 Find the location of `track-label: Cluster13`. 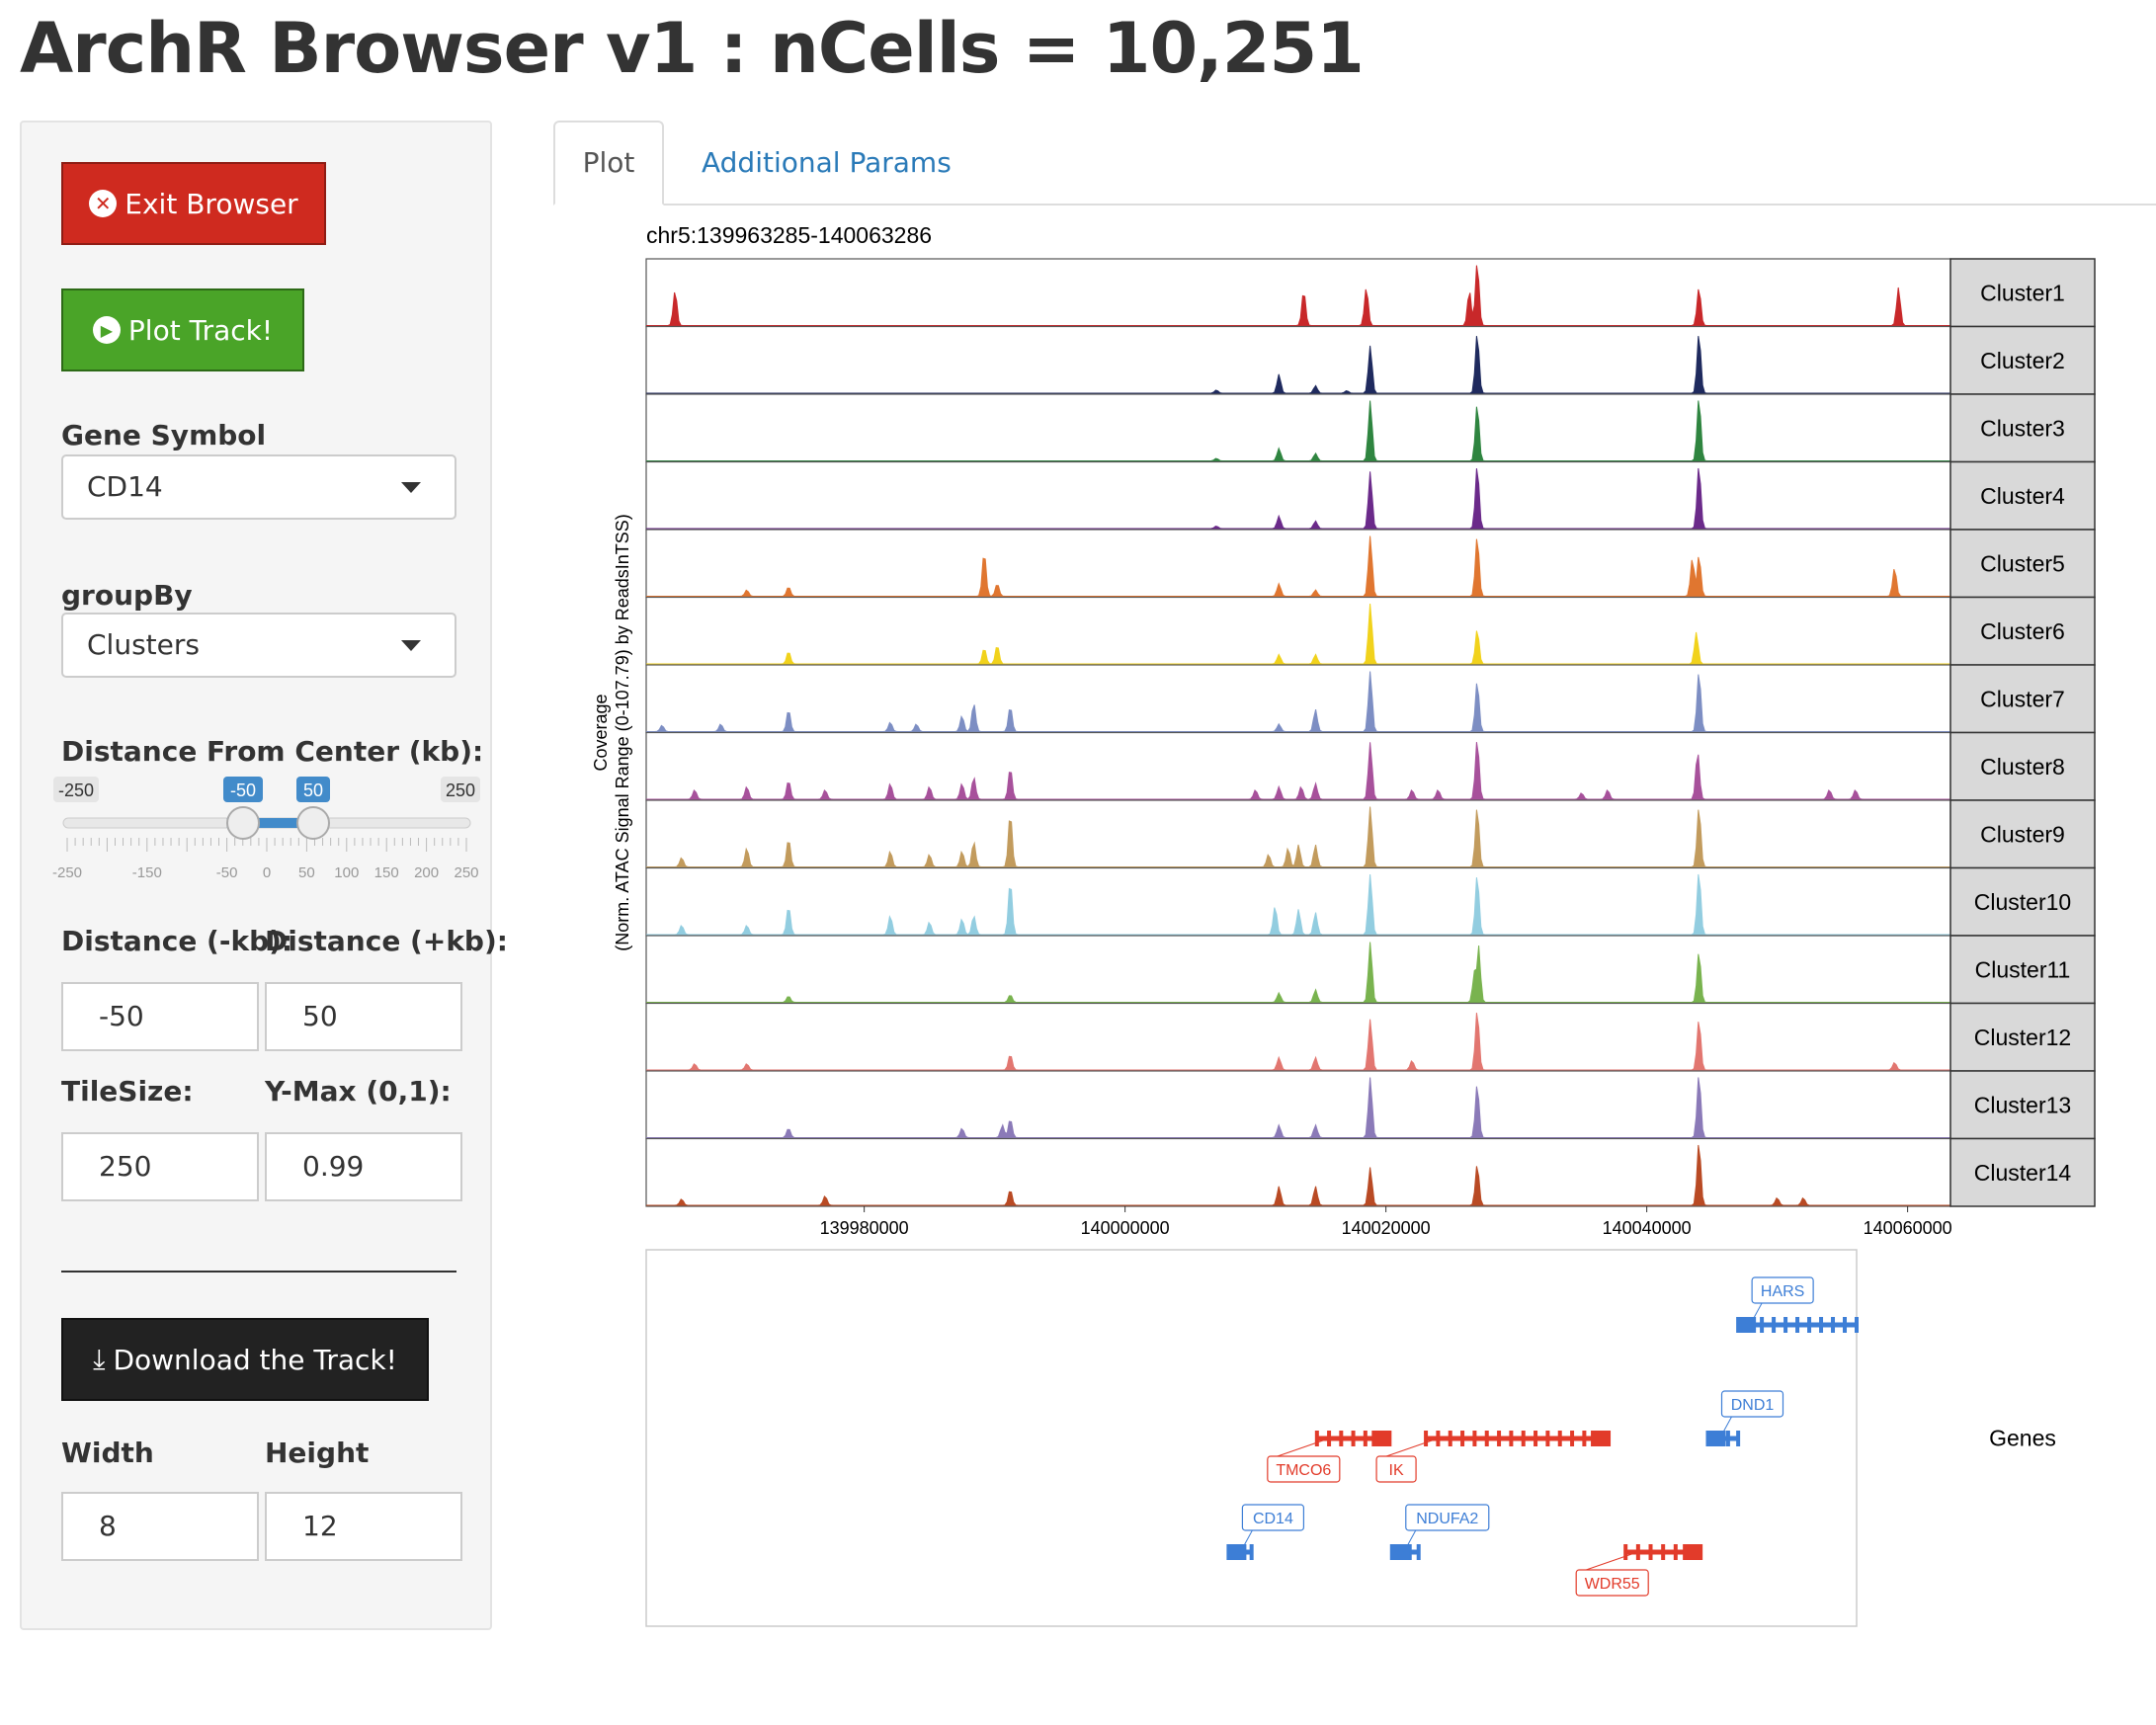

track-label: Cluster13 is located at coordinates (2023, 1105).